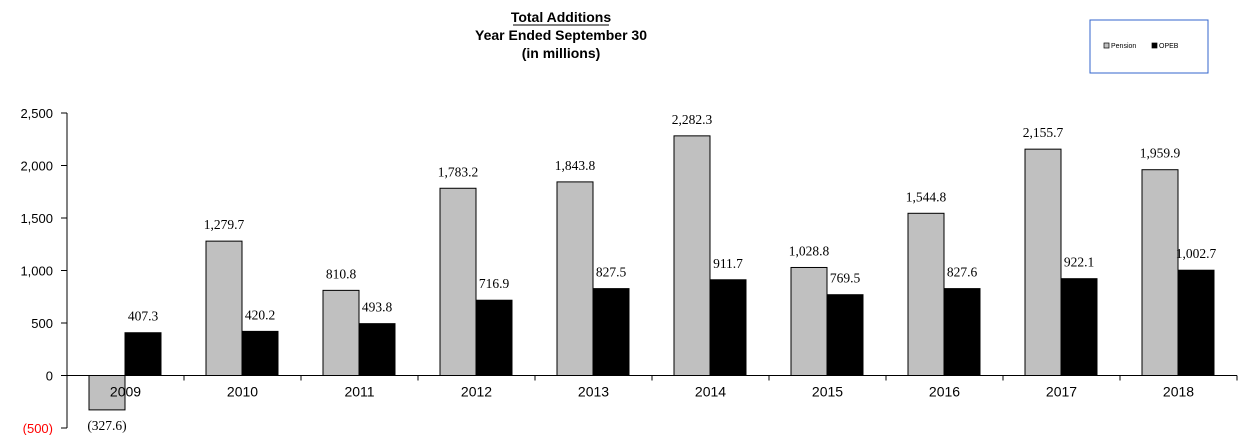 The width and height of the screenshot is (1238, 435). What do you see at coordinates (962, 272) in the screenshot?
I see `data-label-opeb-2016: 827.6` at bounding box center [962, 272].